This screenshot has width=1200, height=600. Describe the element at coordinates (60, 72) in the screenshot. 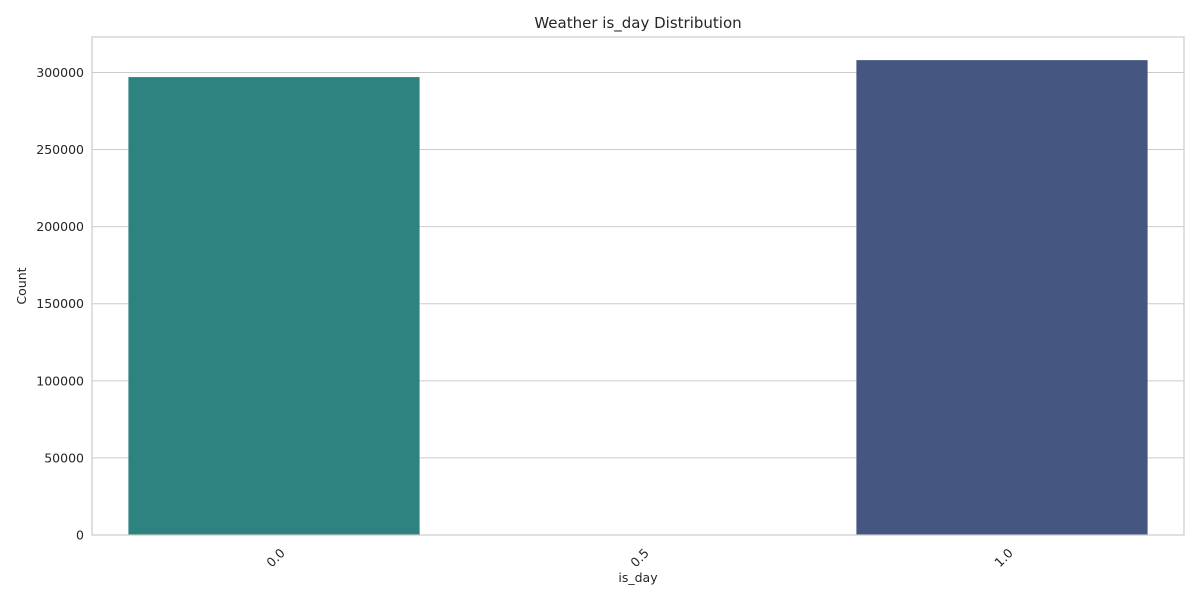

I see `y-tick-label: 300000` at that location.